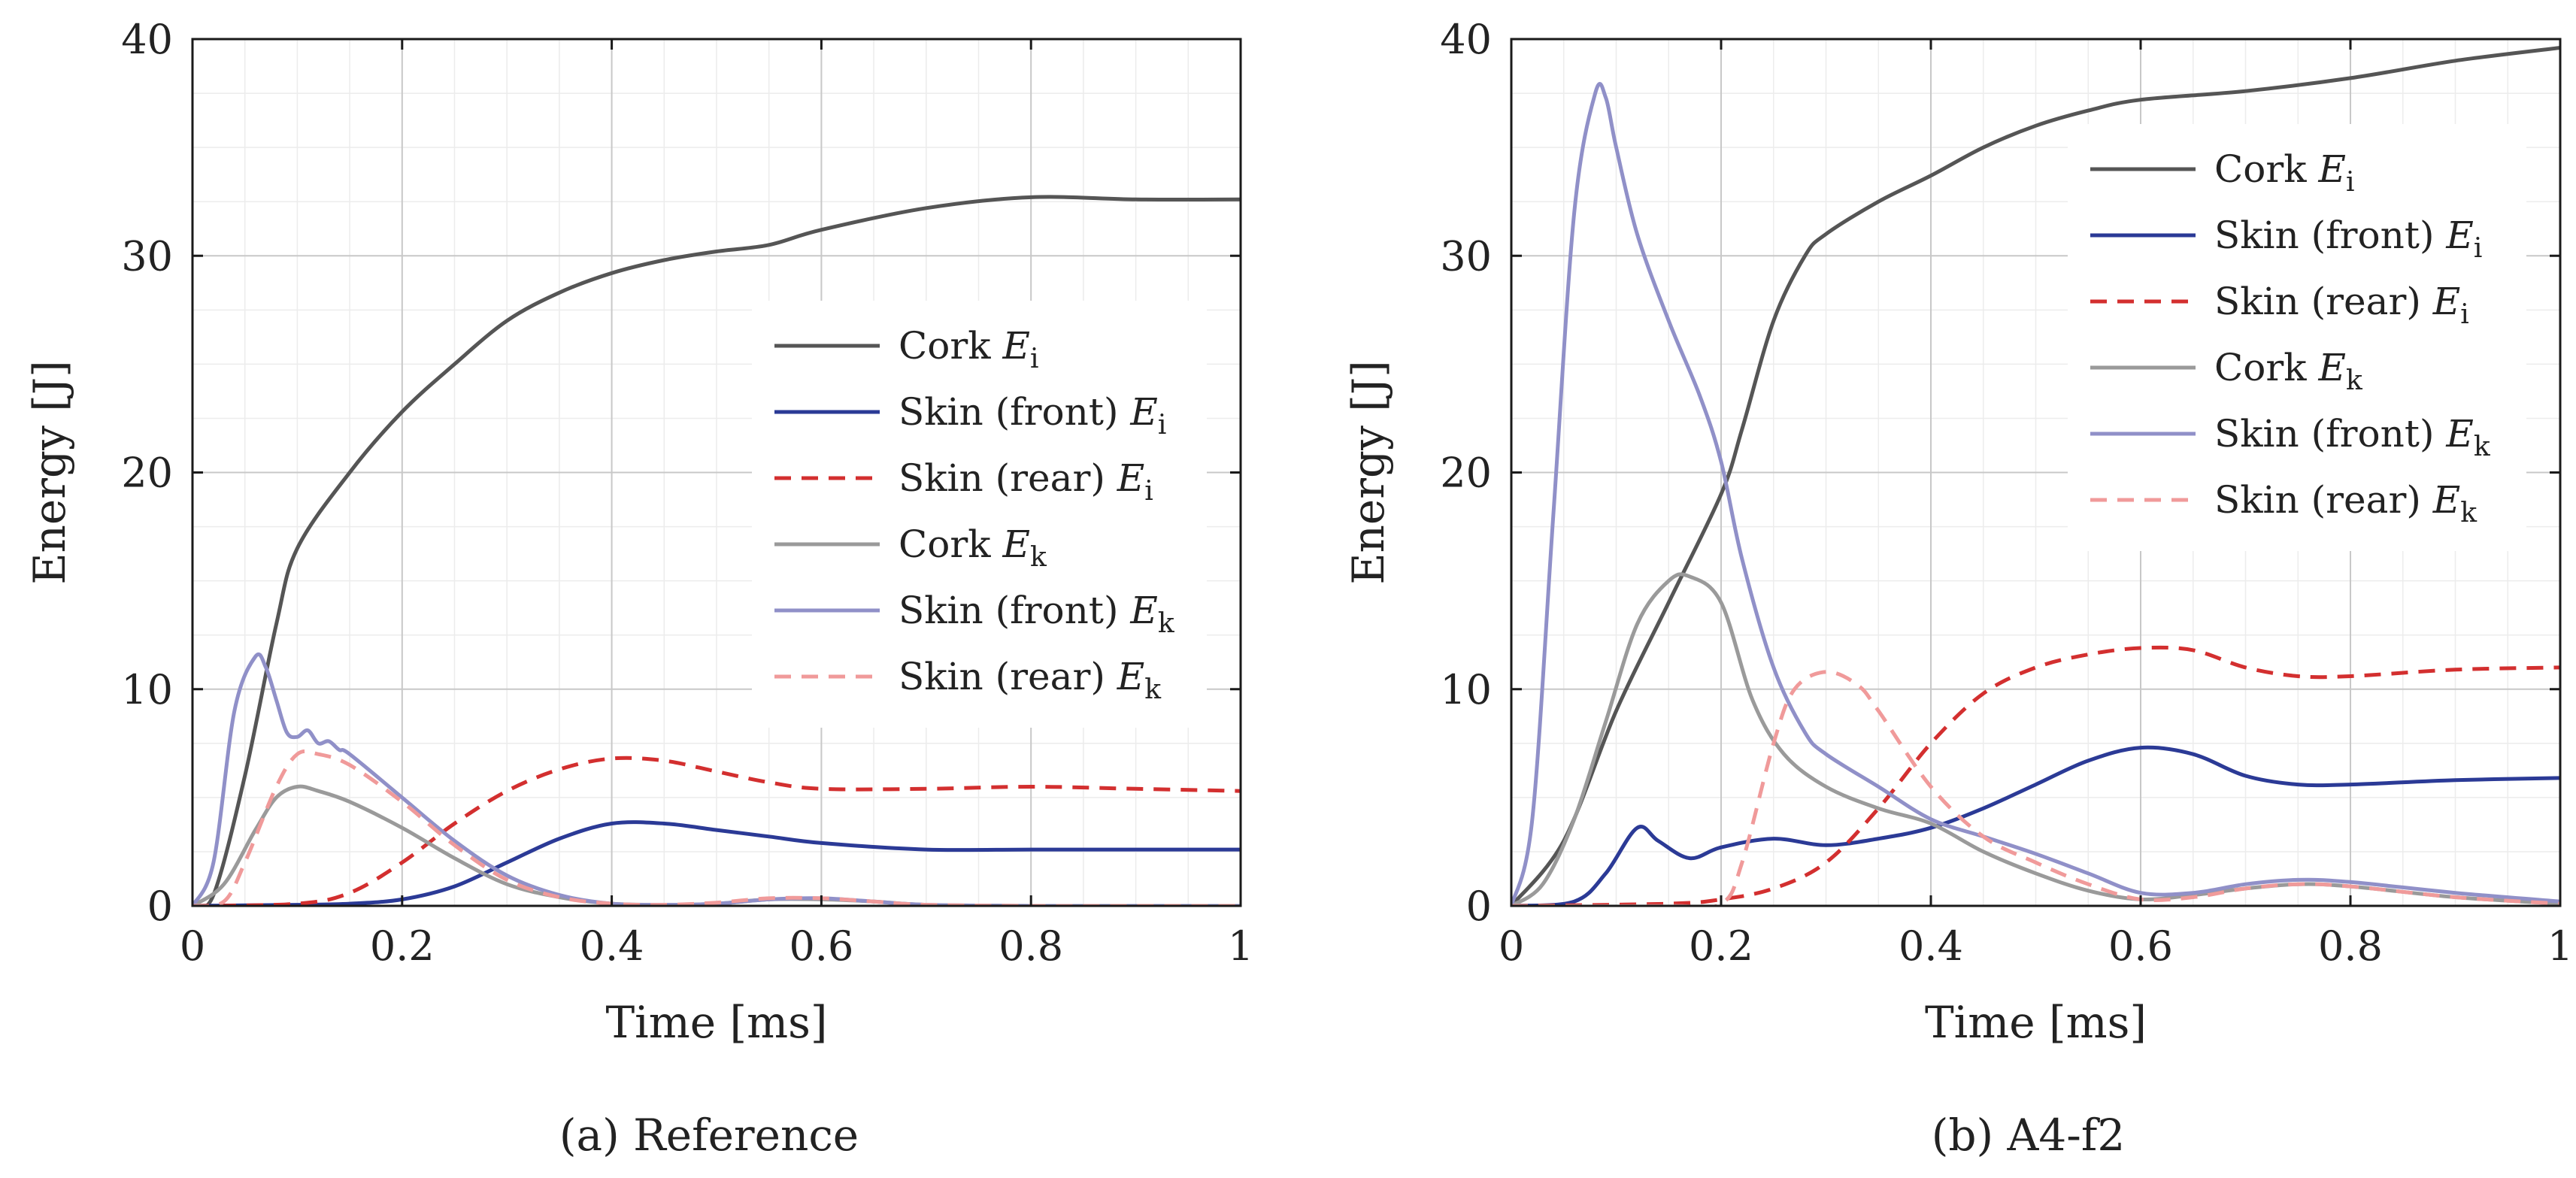 The height and width of the screenshot is (1178, 2576). What do you see at coordinates (2029, 1135) in the screenshot?
I see `subfigure-caption: (b) A4-f2` at bounding box center [2029, 1135].